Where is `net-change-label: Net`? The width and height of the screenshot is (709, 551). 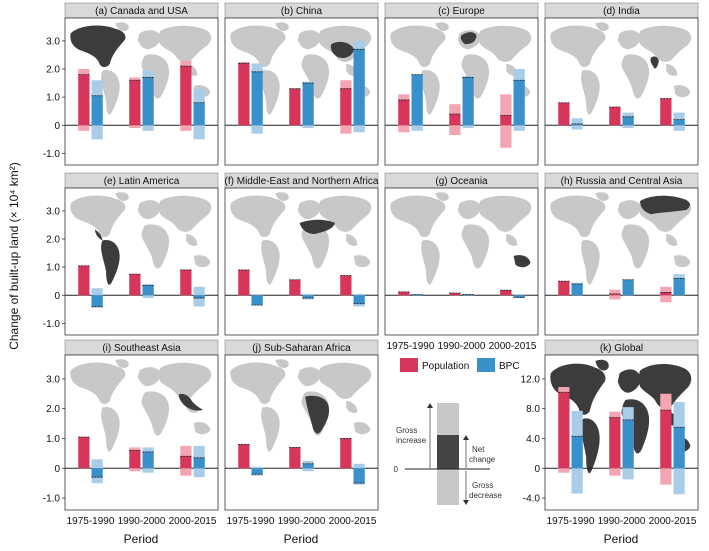
net-change-label: Net is located at coordinates (478, 449).